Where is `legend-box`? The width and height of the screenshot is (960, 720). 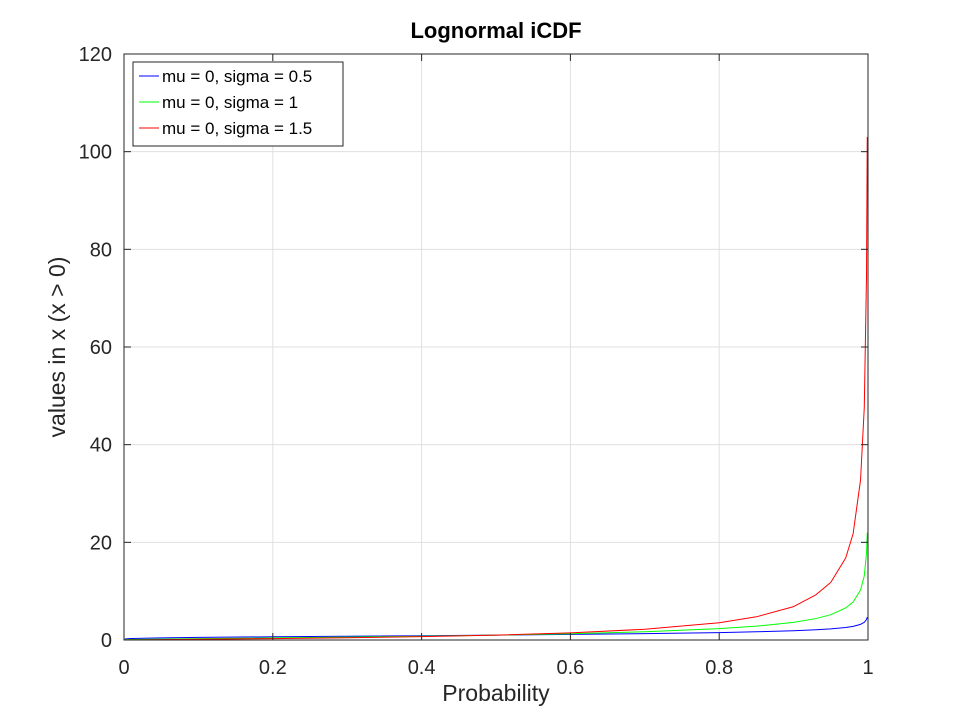 legend-box is located at coordinates (238, 104).